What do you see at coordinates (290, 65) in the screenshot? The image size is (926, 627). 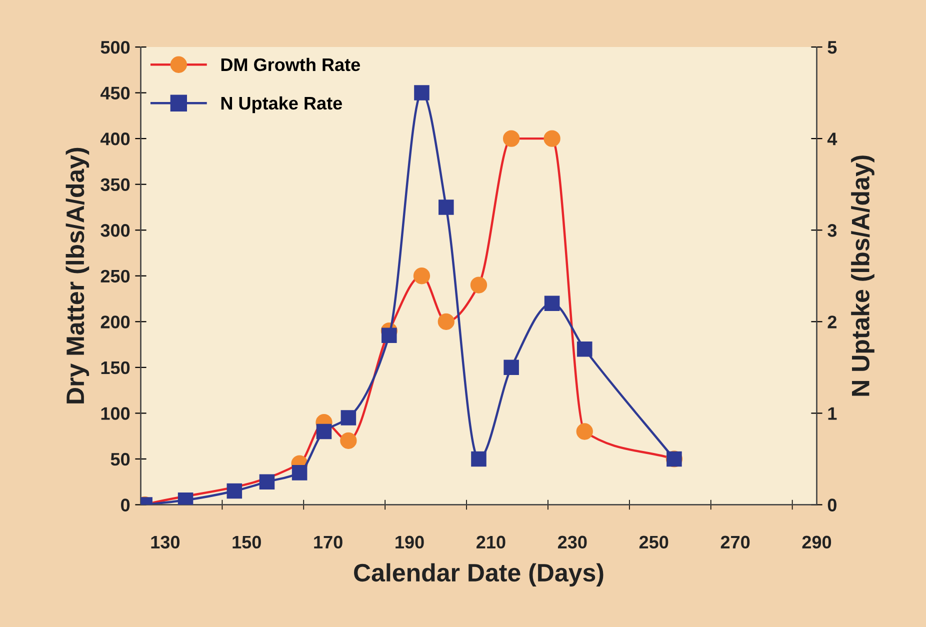 I see `legend-label: DM Growth Rate` at bounding box center [290, 65].